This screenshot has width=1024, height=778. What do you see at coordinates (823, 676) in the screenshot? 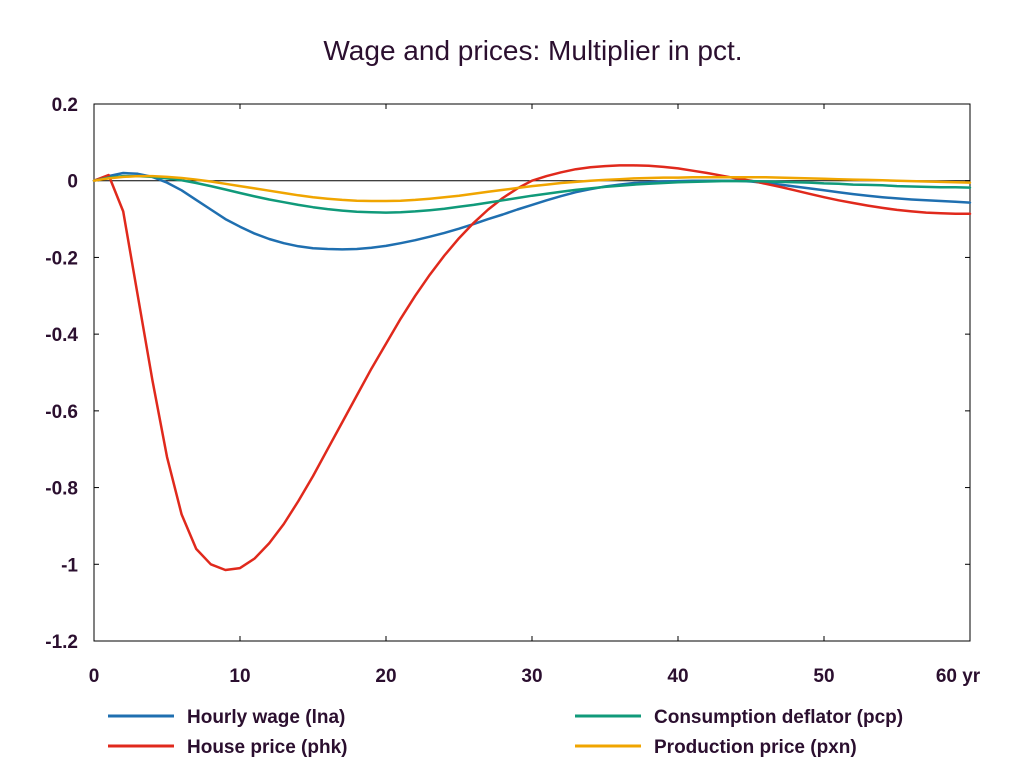
I see `x-tick-label: 50` at bounding box center [823, 676].